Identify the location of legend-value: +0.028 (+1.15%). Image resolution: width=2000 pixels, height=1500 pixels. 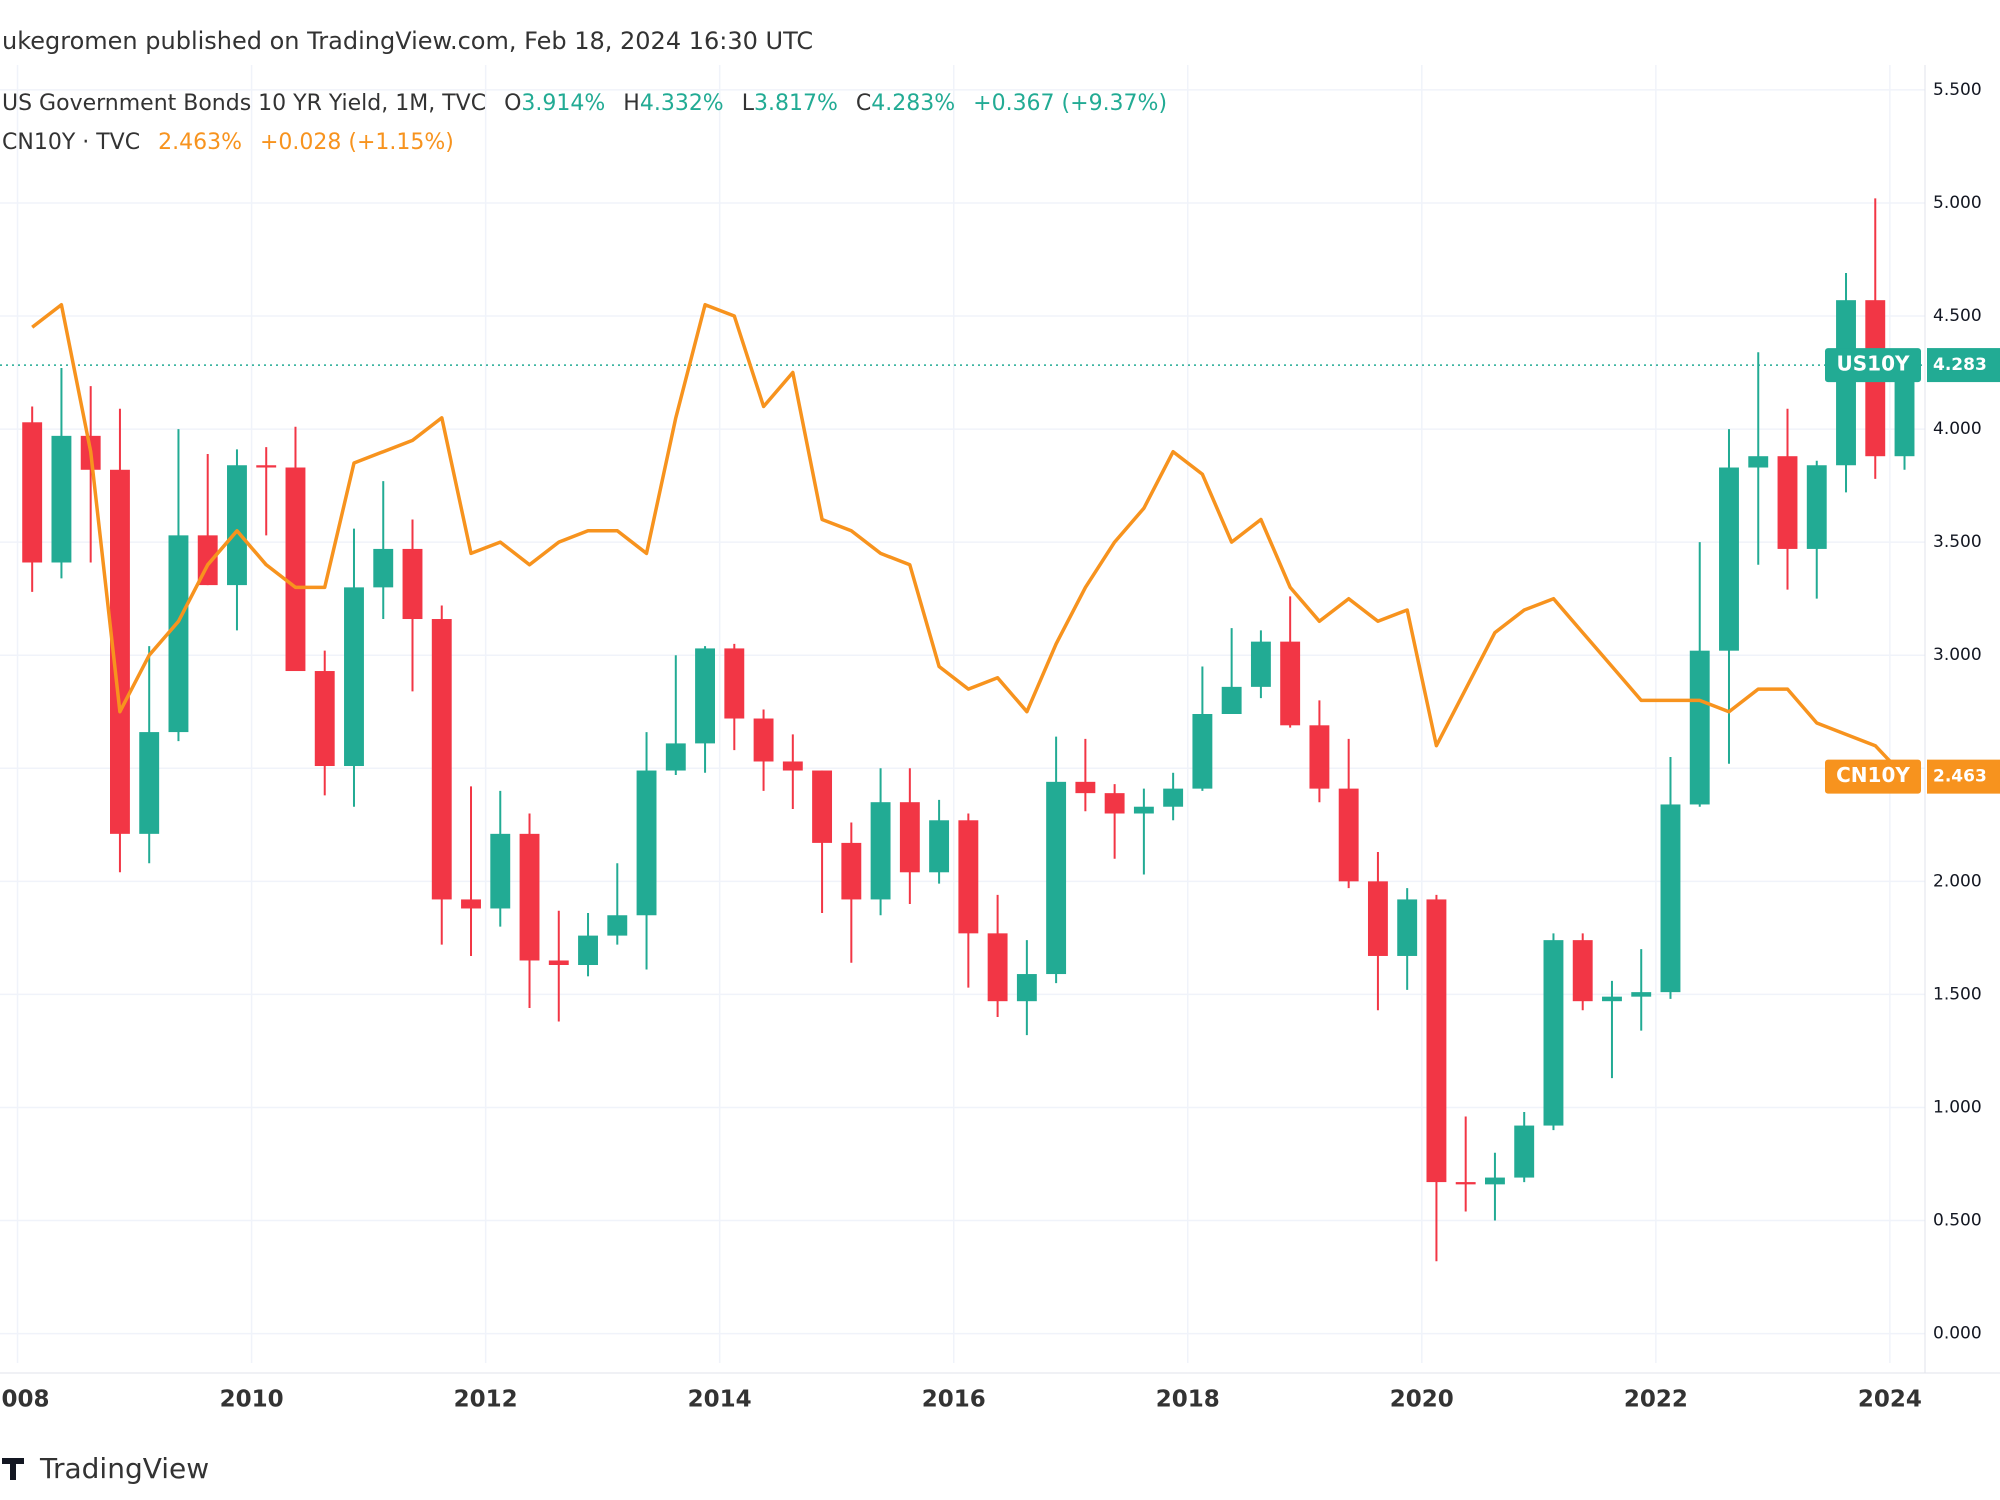
(357, 142).